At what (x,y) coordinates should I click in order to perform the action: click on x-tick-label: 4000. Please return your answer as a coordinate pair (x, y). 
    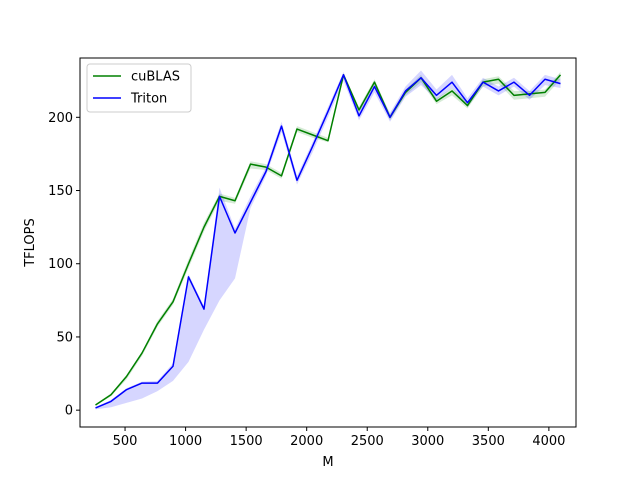
    Looking at the image, I should click on (548, 441).